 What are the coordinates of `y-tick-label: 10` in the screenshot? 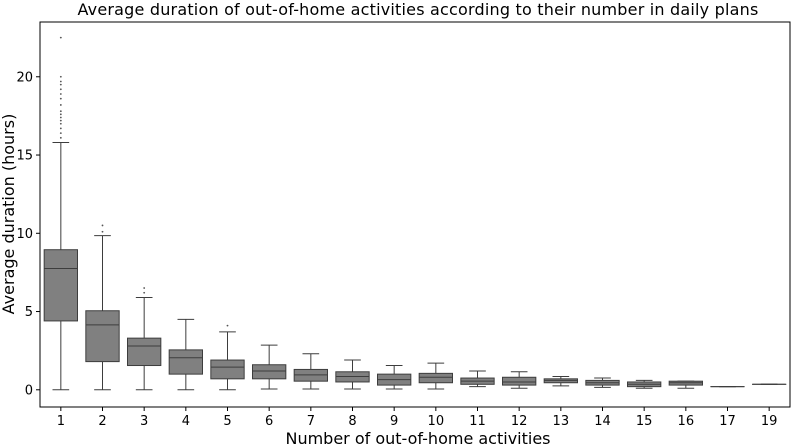 It's located at (24, 234).